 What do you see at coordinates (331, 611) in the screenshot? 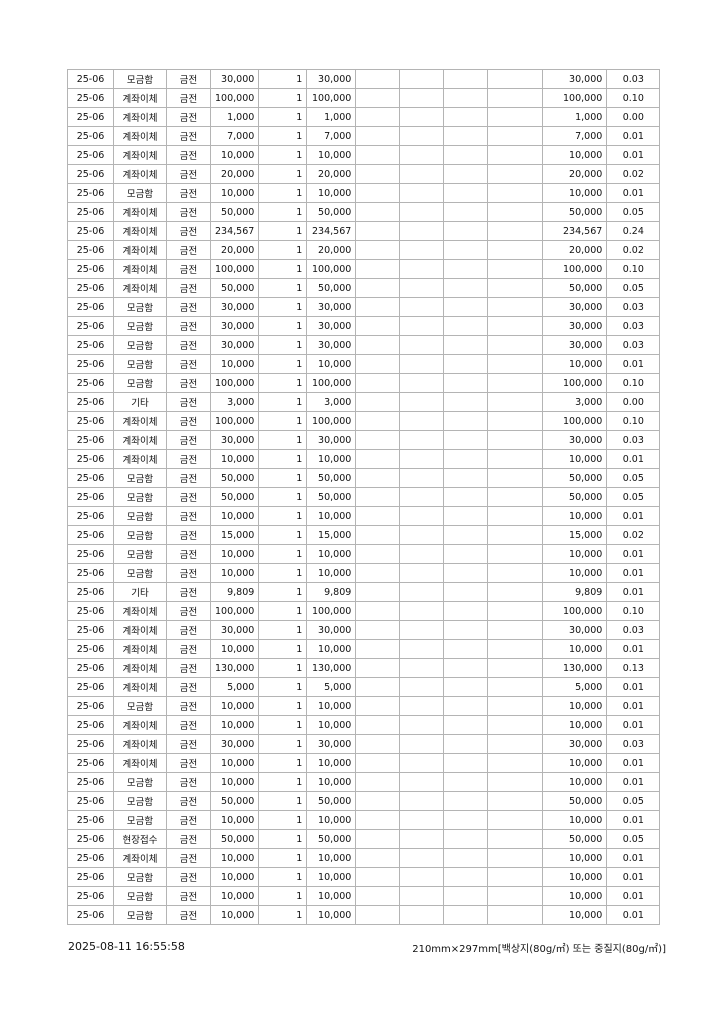
I see `cell-total: 100,000` at bounding box center [331, 611].